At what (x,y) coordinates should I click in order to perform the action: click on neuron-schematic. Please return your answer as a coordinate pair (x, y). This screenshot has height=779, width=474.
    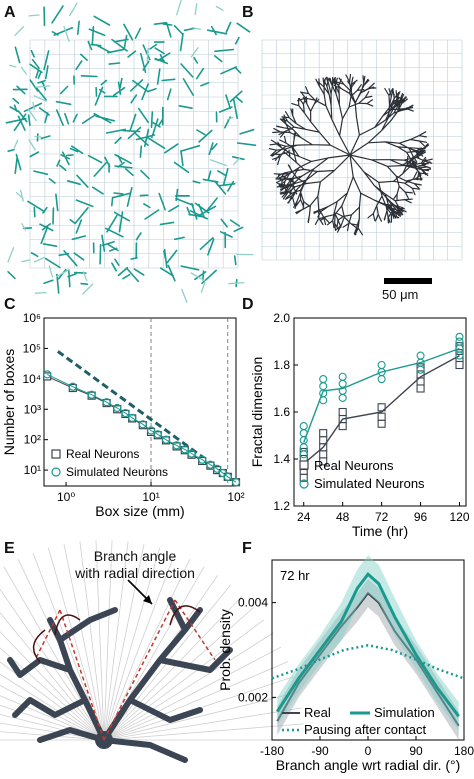
    Looking at the image, I should click on (120, 680).